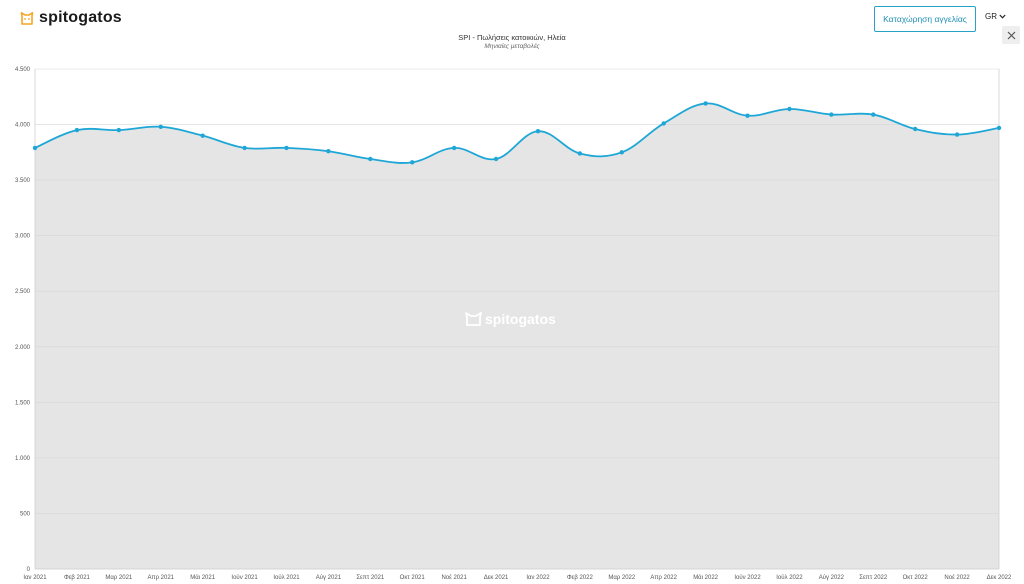 The image size is (1024, 584). Describe the element at coordinates (23, 292) in the screenshot. I see `y-tick-label: 2.500` at that location.